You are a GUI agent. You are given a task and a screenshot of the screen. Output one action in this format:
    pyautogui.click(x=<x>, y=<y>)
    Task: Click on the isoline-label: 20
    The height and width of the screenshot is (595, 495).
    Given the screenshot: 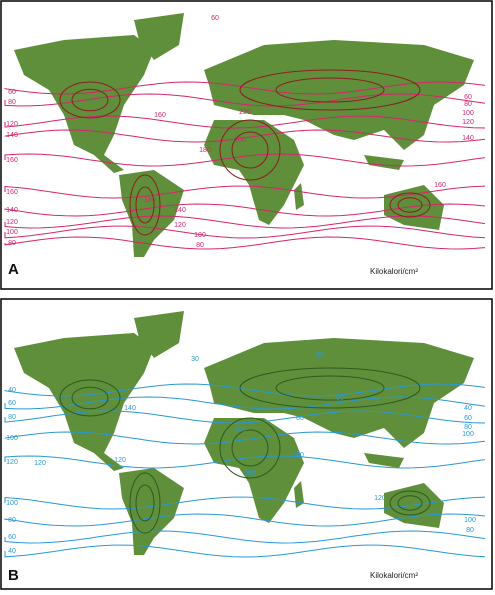 What is the action you would take?
    pyautogui.click(x=320, y=355)
    